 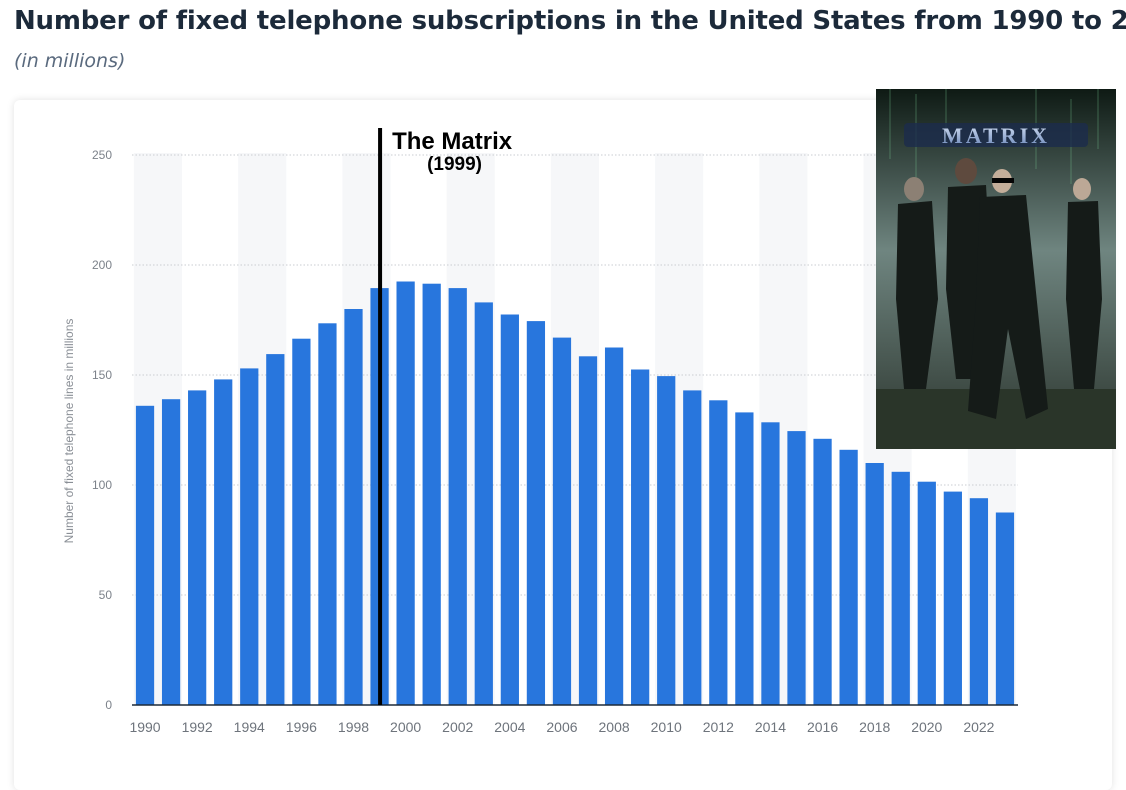 I want to click on y-tick-label: 0, so click(x=108, y=705).